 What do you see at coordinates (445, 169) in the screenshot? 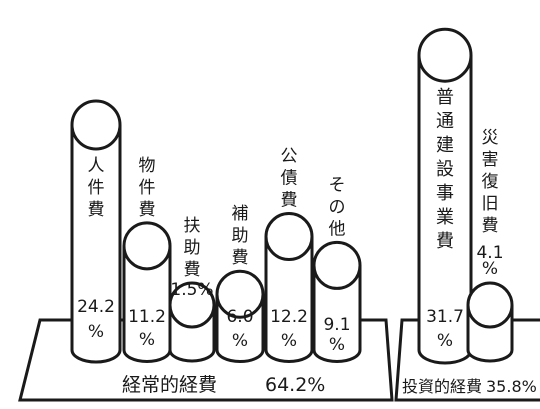
I see `cylinder-label: 普通建設事業費` at bounding box center [445, 169].